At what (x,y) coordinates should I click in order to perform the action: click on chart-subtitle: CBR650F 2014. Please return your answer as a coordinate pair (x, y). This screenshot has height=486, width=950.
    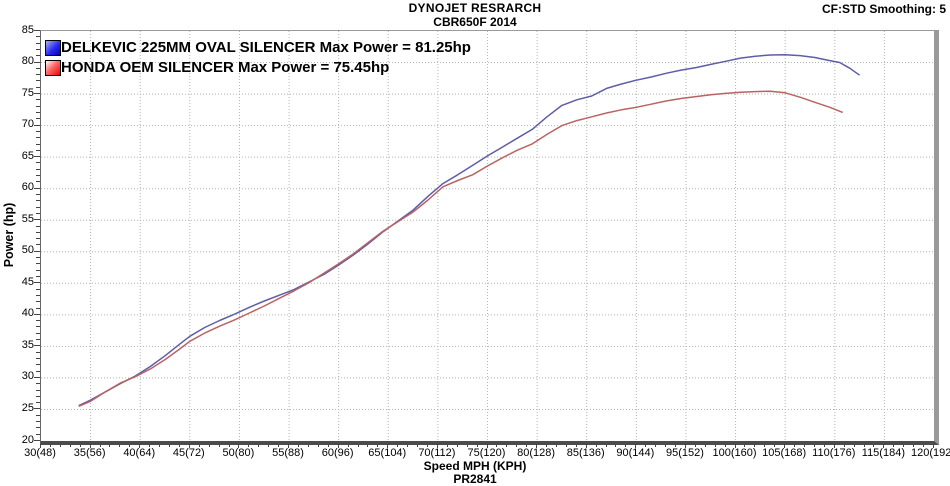
    Looking at the image, I should click on (475, 22).